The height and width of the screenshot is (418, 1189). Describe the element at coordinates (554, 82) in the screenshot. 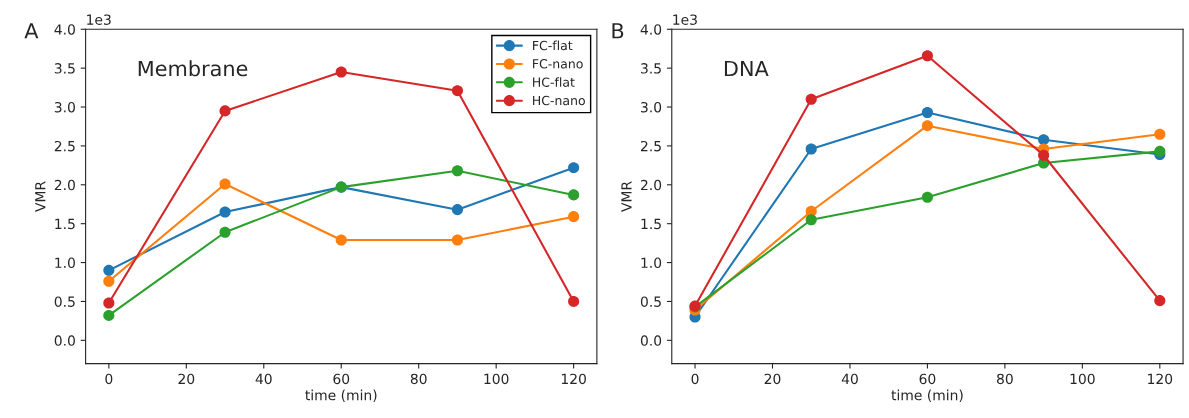

I see `legend-label: HC-flat` at that location.